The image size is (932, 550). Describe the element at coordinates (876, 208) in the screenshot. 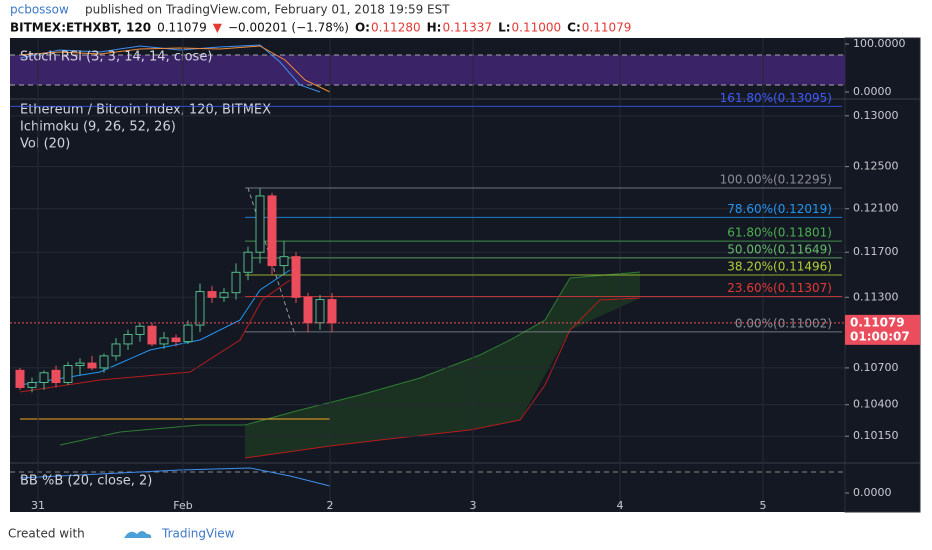

I see `y-tick-label: 0.12100` at that location.